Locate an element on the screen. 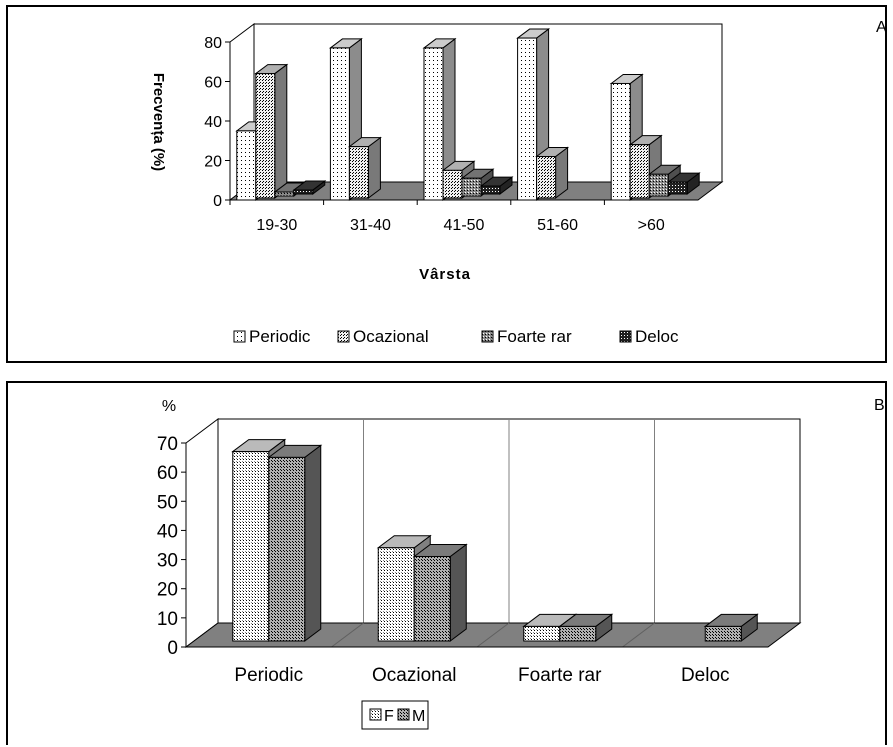 The height and width of the screenshot is (747, 893). chart-b-bar-m-periodic-front is located at coordinates (287, 549).